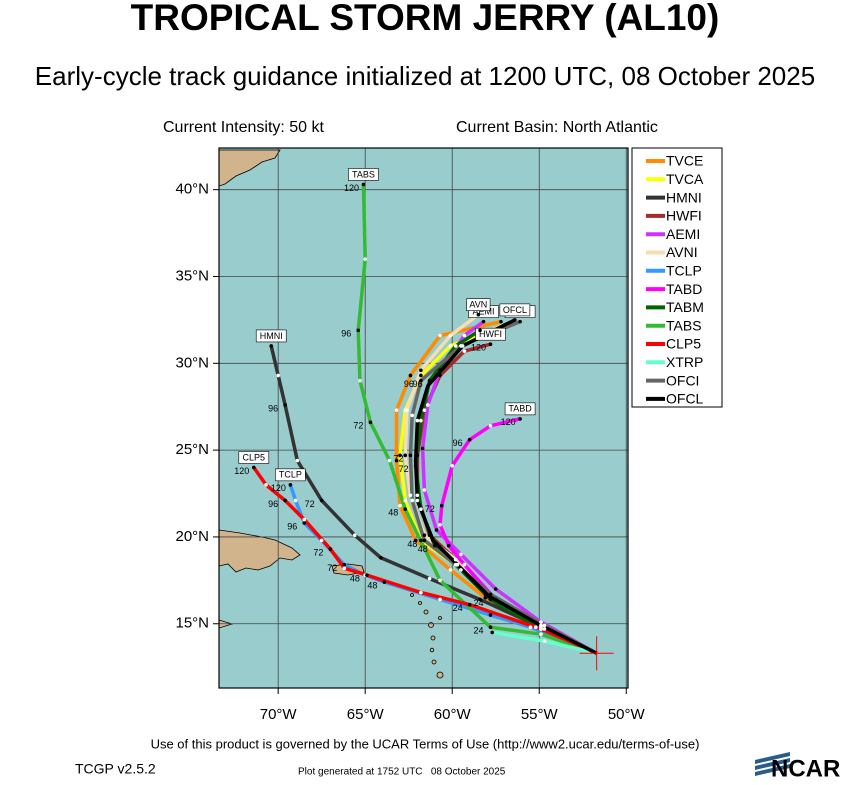  I want to click on basin: Current Basin: North Atlantic, so click(557, 127).